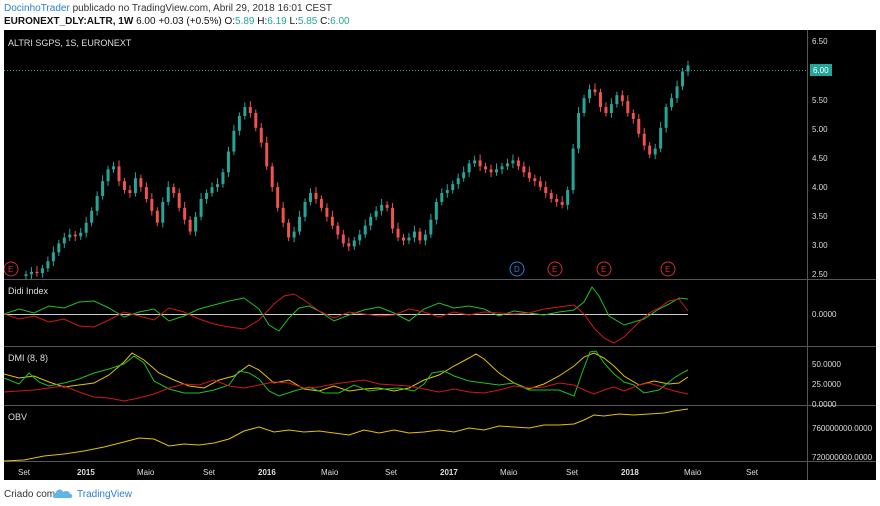 The height and width of the screenshot is (506, 880). I want to click on price-tick-label: 4.00, so click(820, 187).